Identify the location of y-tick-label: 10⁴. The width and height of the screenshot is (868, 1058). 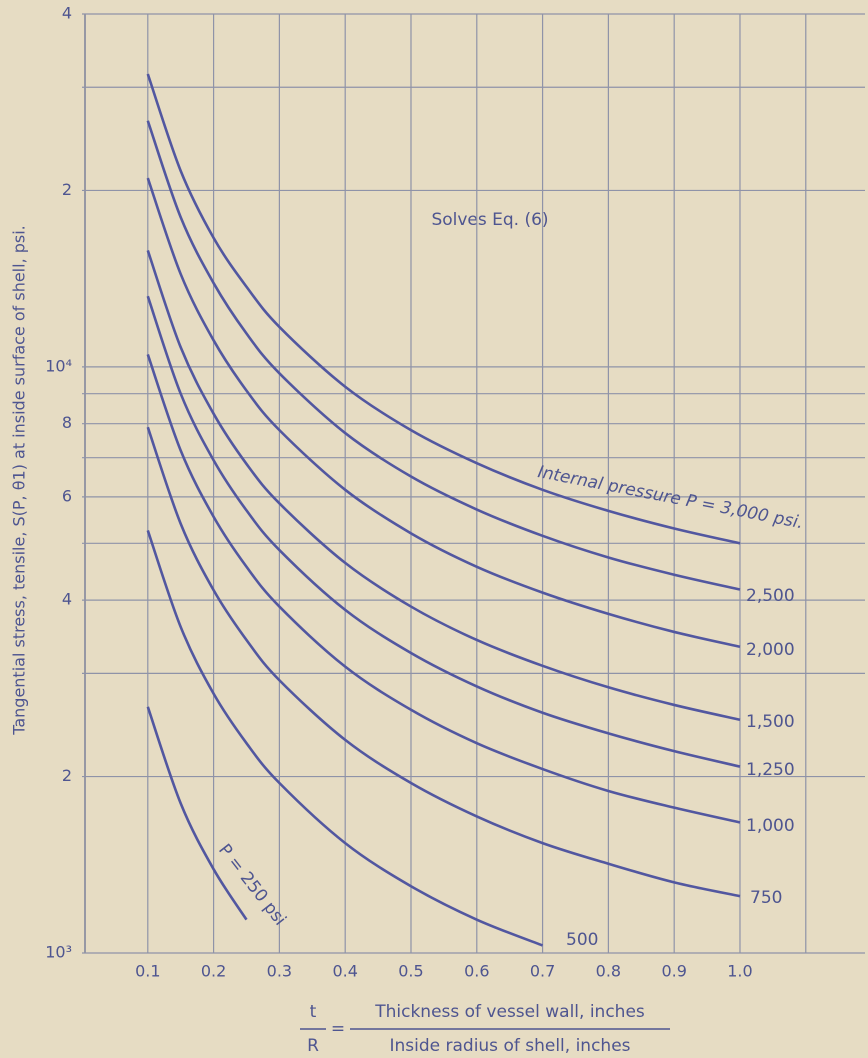
(58, 365).